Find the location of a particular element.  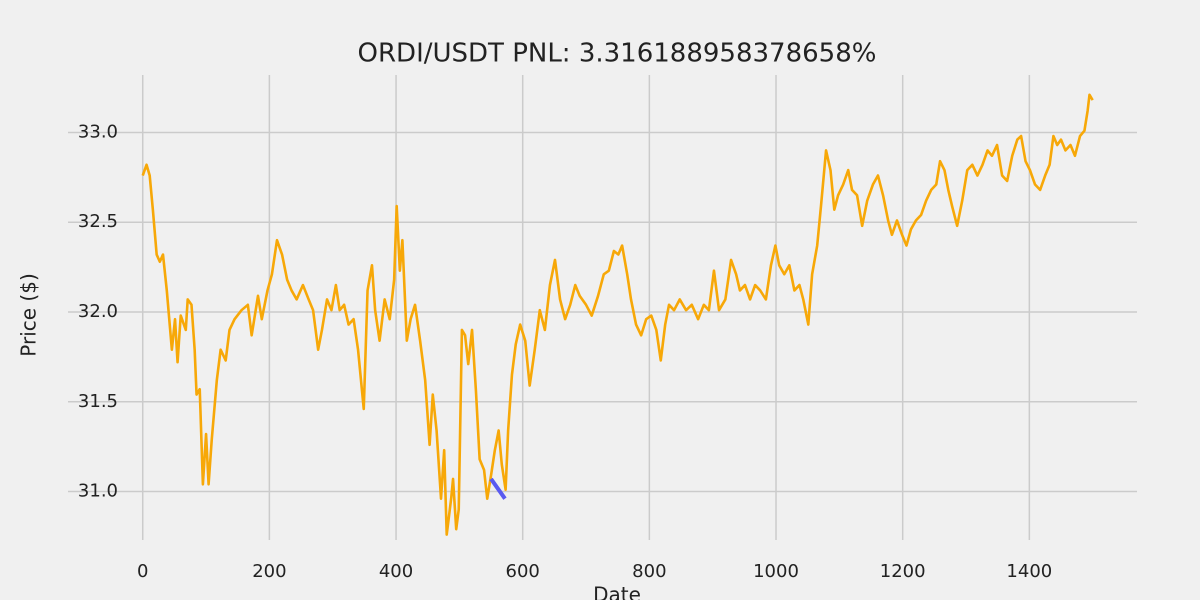

y-tick-label: 31.0 is located at coordinates (98, 491).